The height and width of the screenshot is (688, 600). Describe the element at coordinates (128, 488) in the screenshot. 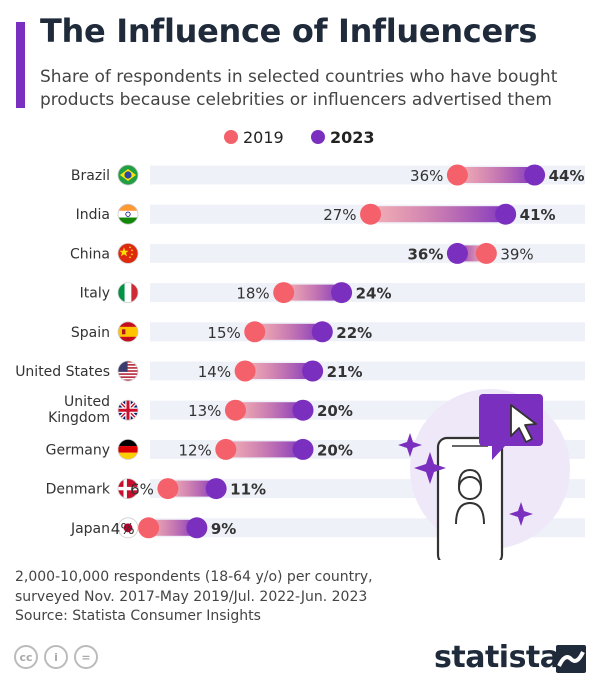

I see `denmark-flag-icon` at that location.